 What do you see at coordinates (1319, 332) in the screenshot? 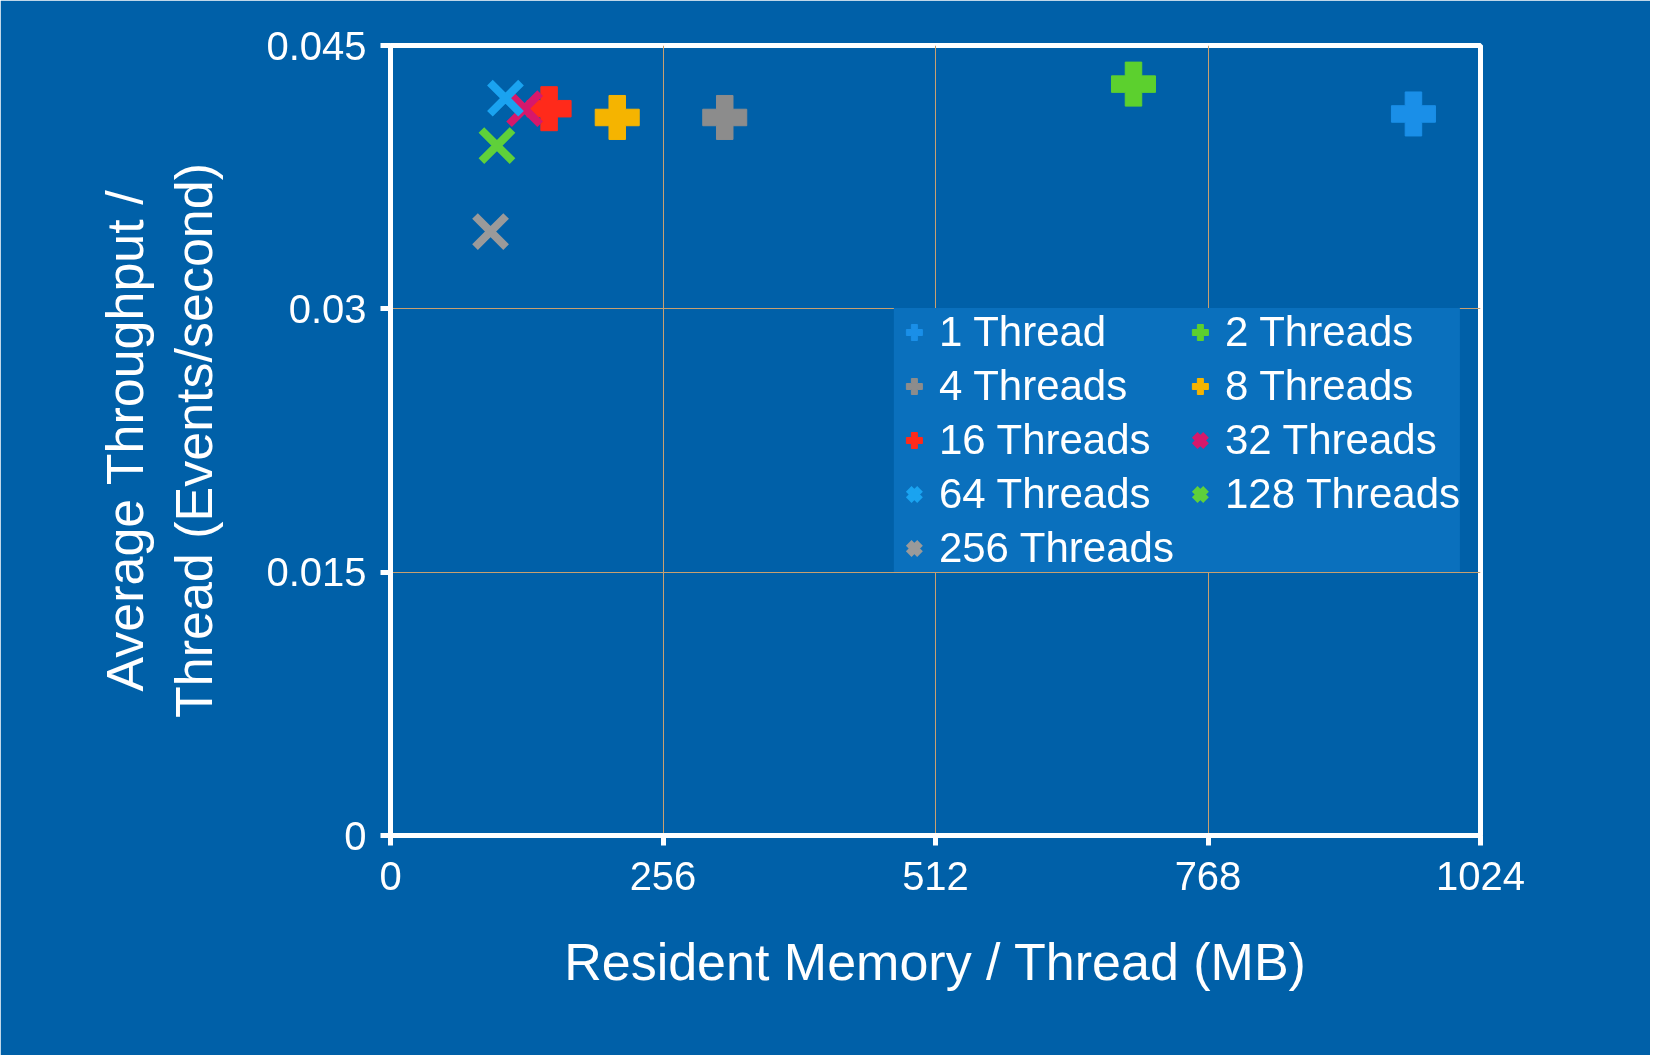
I see `legend-label: 2 Threads` at bounding box center [1319, 332].